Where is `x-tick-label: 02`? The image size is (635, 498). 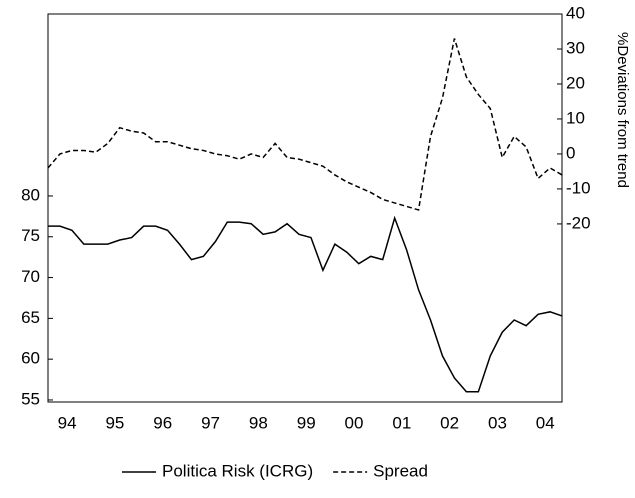 x-tick-label: 02 is located at coordinates (449, 422).